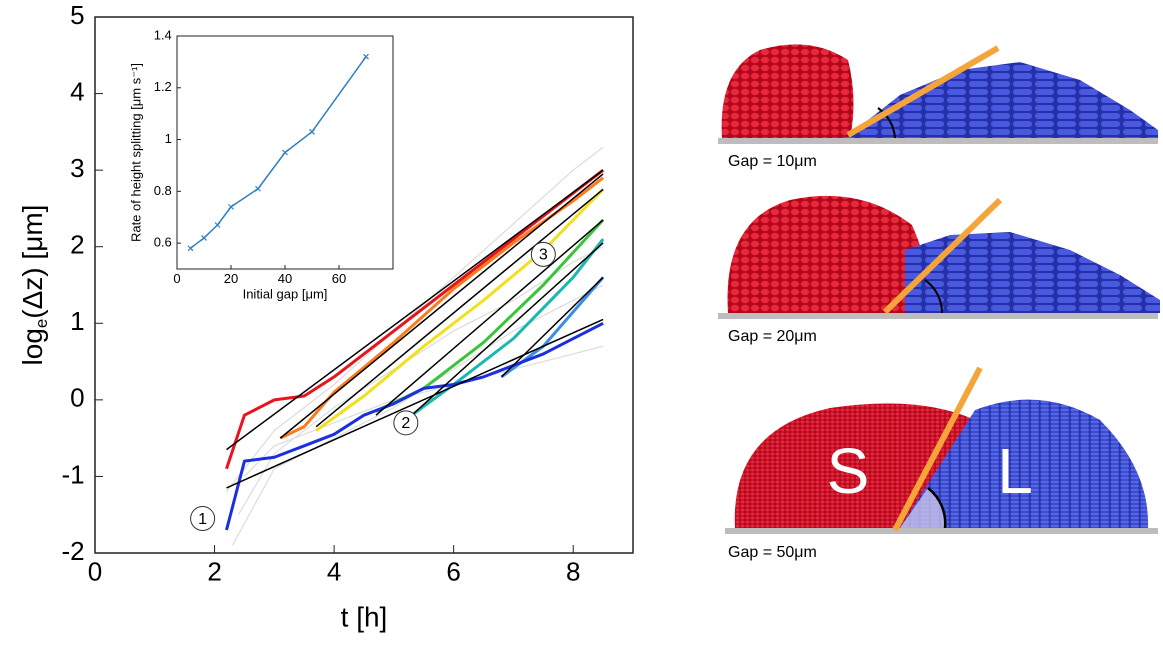 The image size is (1163, 645). I want to click on x-axis-label: Initial gap [μm], so click(285, 293).